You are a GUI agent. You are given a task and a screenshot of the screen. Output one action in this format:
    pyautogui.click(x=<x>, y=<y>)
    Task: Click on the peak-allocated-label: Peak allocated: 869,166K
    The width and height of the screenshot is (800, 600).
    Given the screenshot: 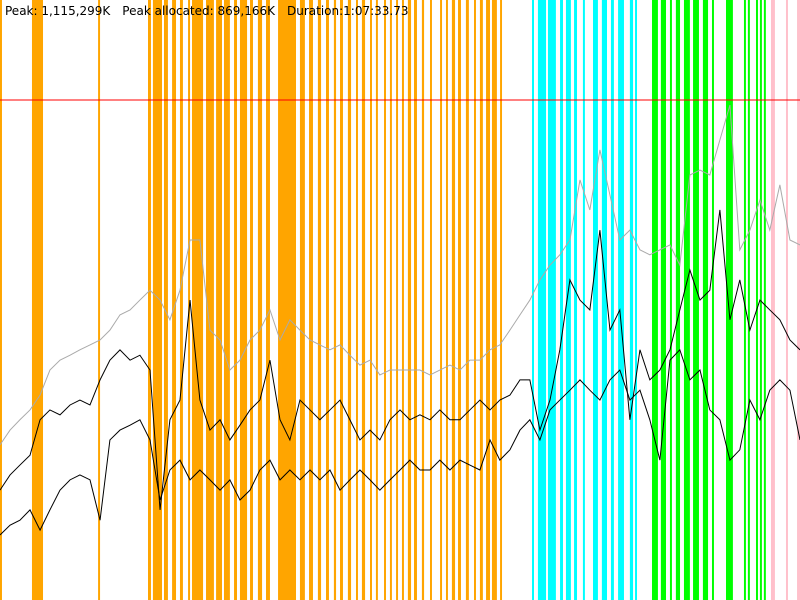 What is the action you would take?
    pyautogui.click(x=198, y=11)
    